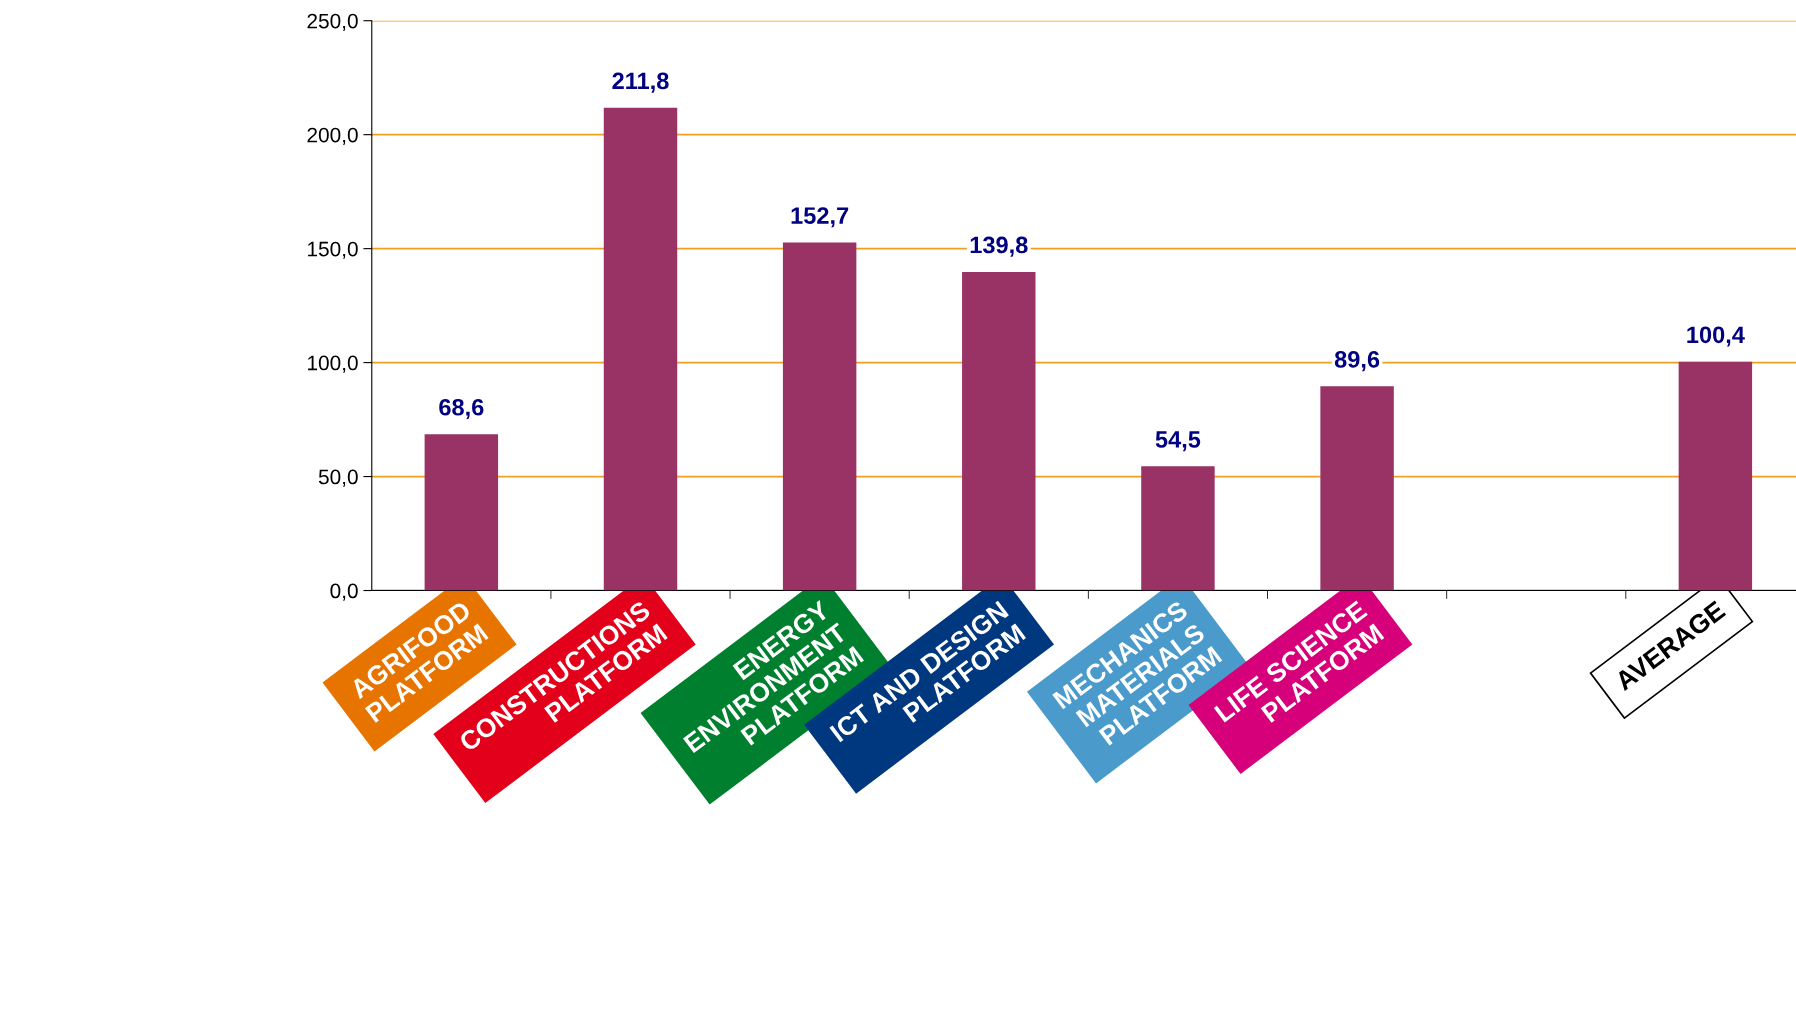  What do you see at coordinates (820, 217) in the screenshot?
I see `data-label: 152,7` at bounding box center [820, 217].